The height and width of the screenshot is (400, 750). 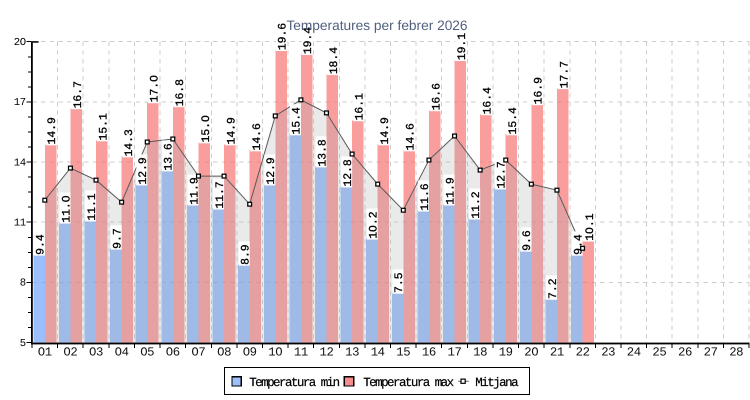 I want to click on svg-text: 1O, so click(x=275, y=352).